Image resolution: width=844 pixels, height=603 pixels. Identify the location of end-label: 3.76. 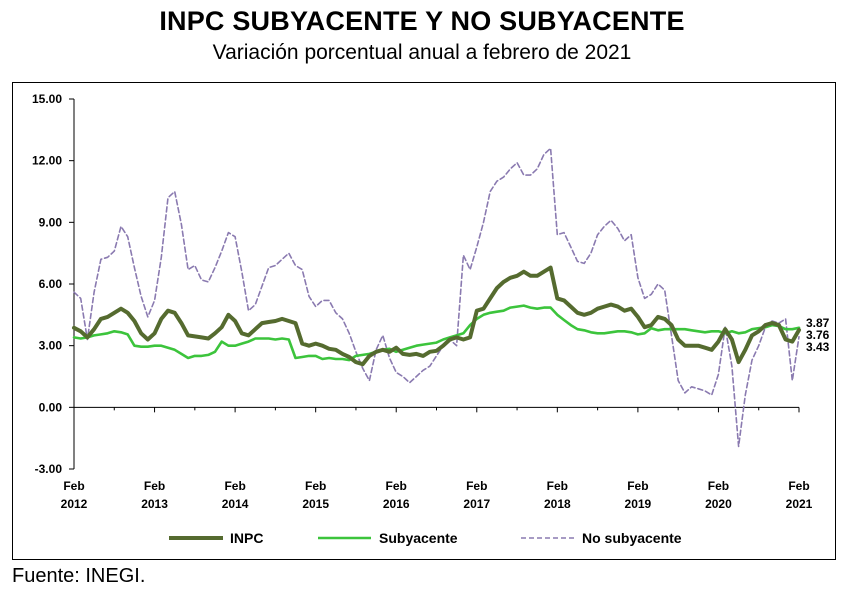
(818, 335).